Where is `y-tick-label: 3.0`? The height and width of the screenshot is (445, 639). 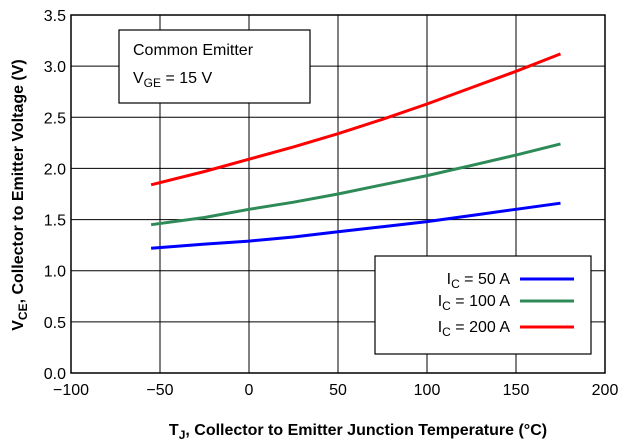
y-tick-label: 3.0 is located at coordinates (55, 67).